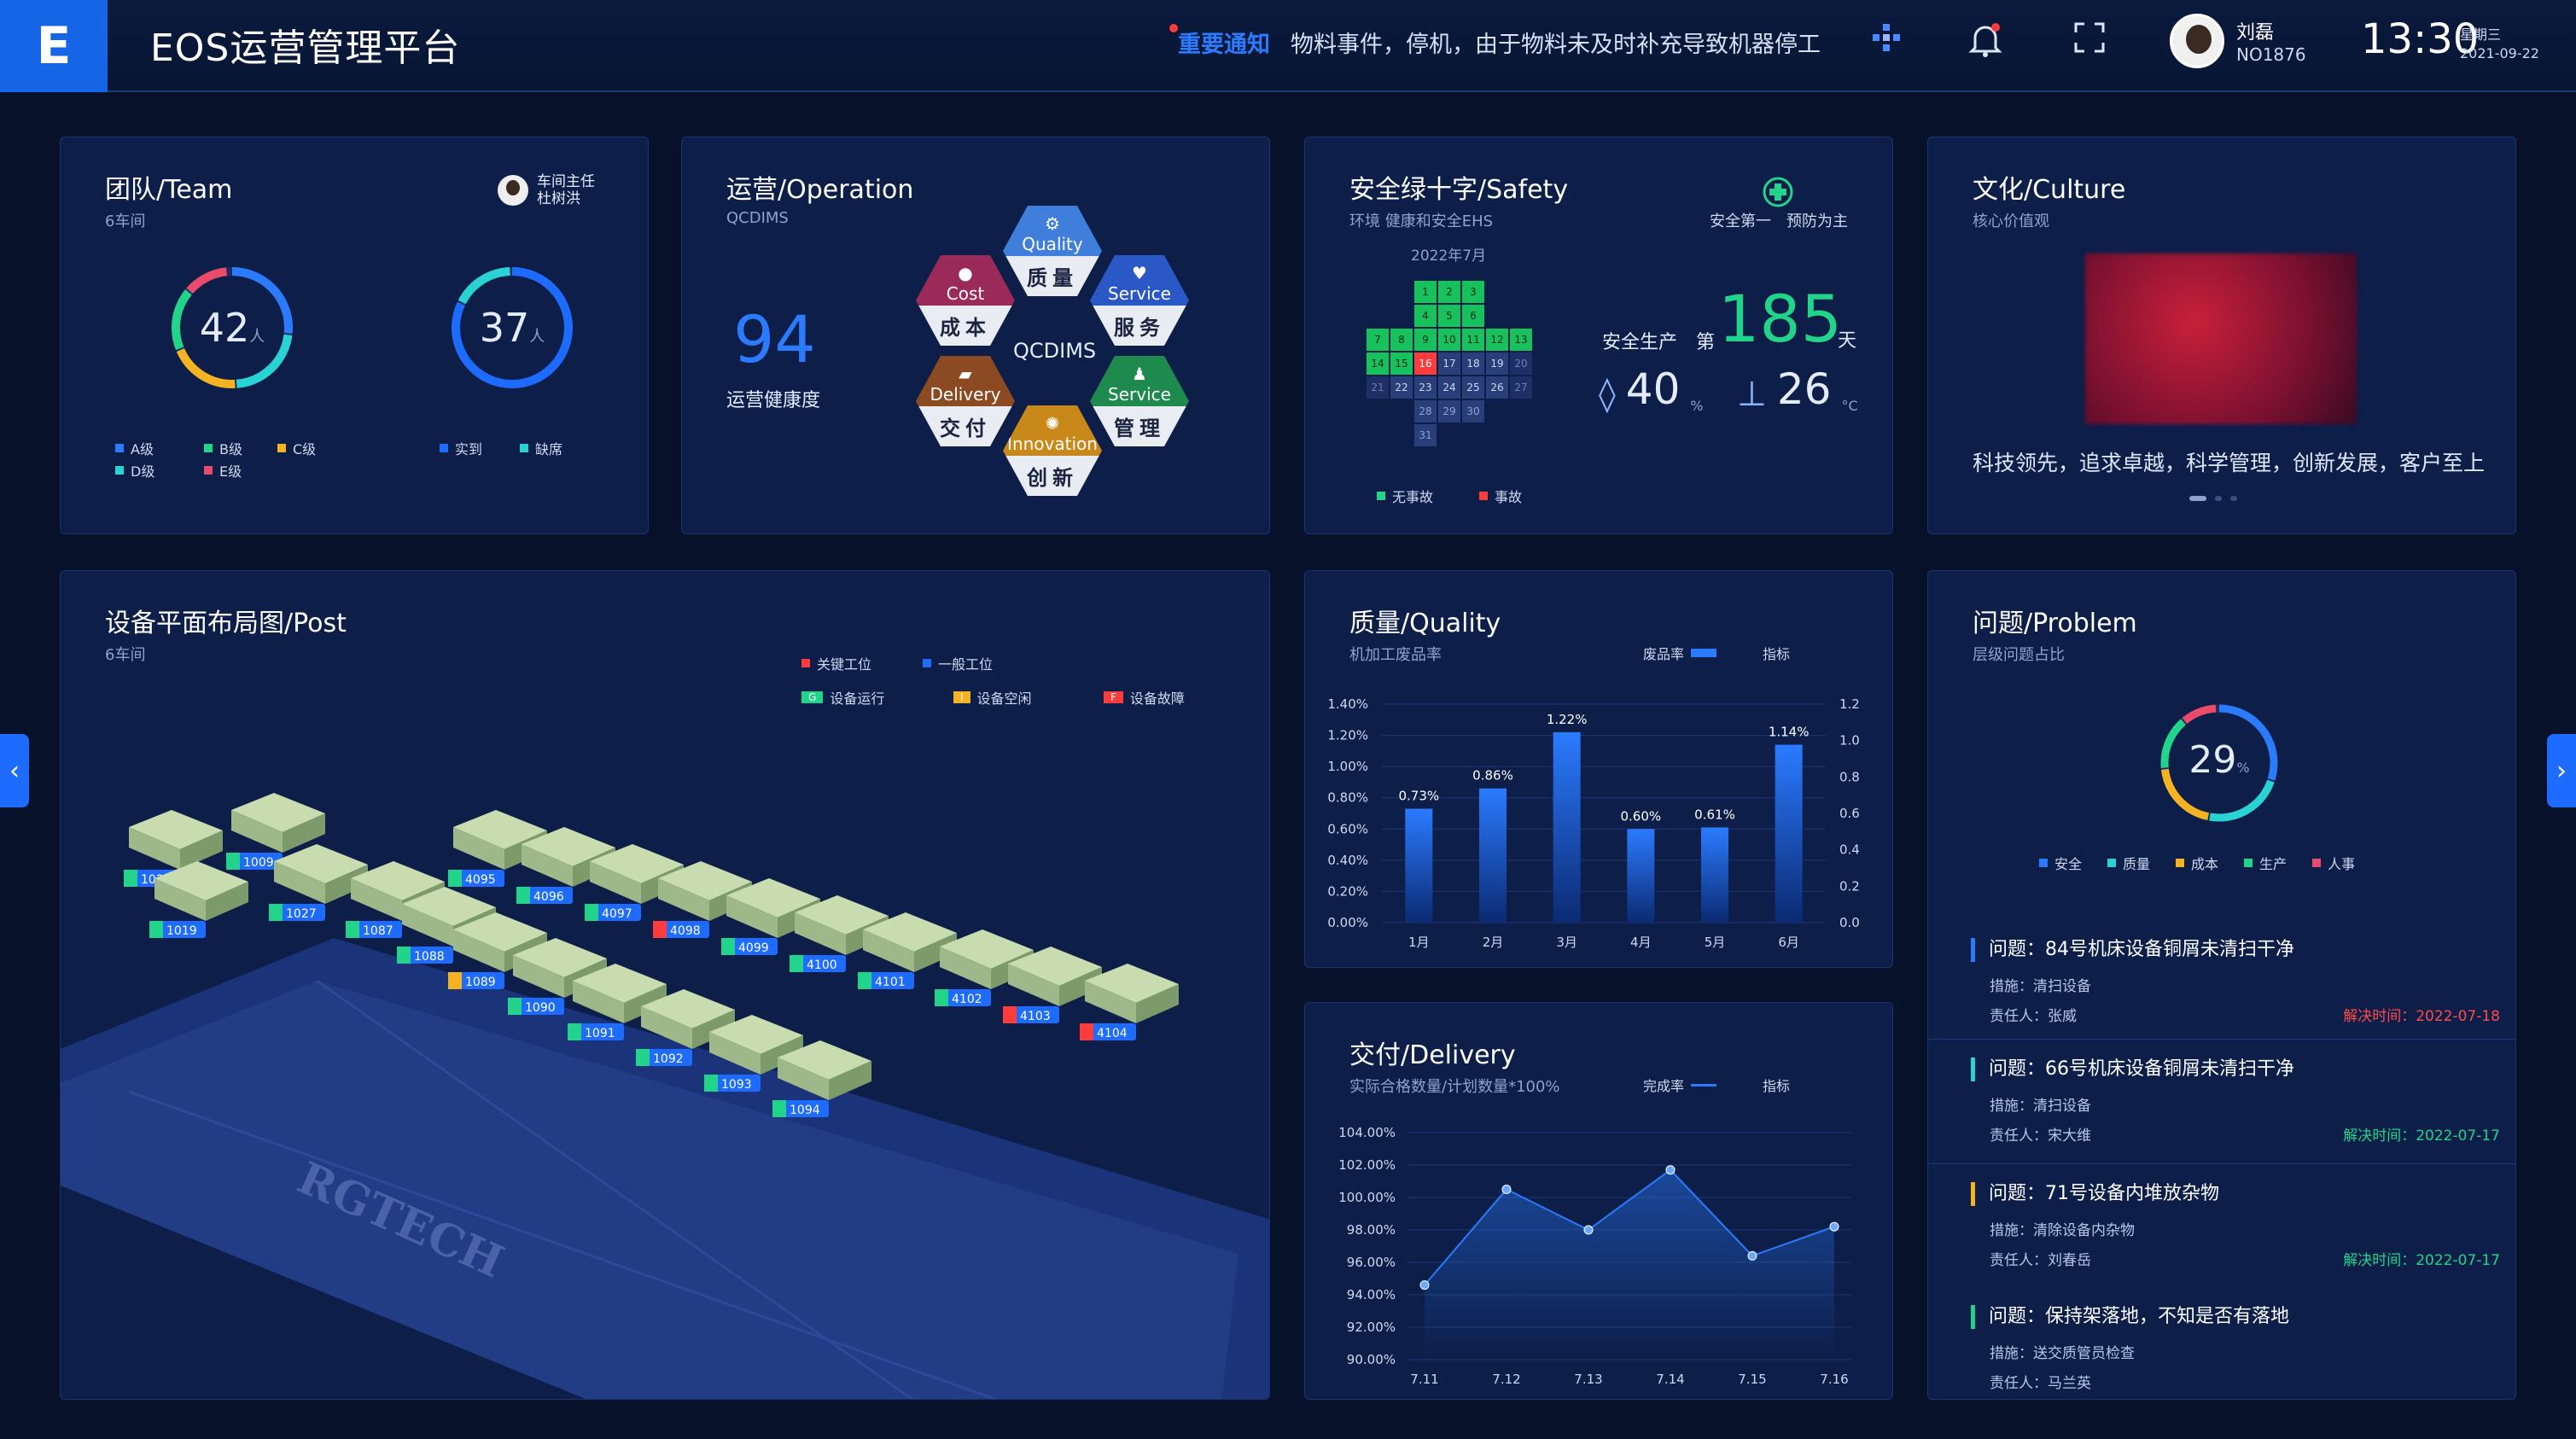  What do you see at coordinates (1378, 340) in the screenshot?
I see `calendar-day: 7` at bounding box center [1378, 340].